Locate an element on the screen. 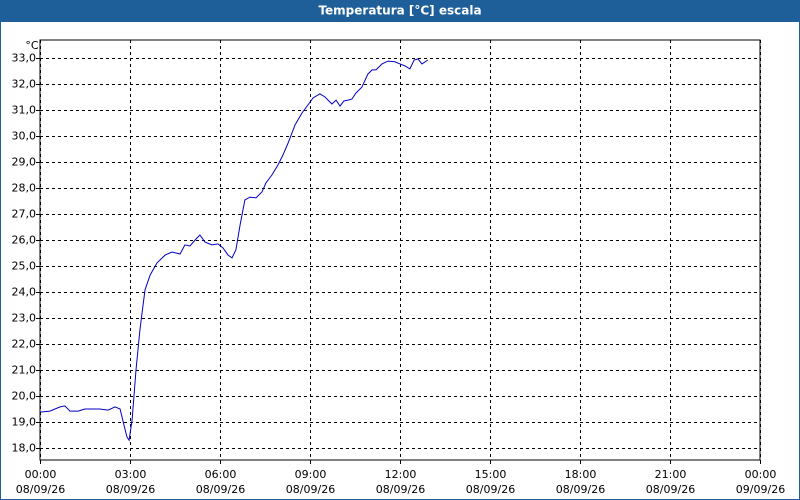 The image size is (800, 500). x-tick-label: 03:00 is located at coordinates (131, 474).